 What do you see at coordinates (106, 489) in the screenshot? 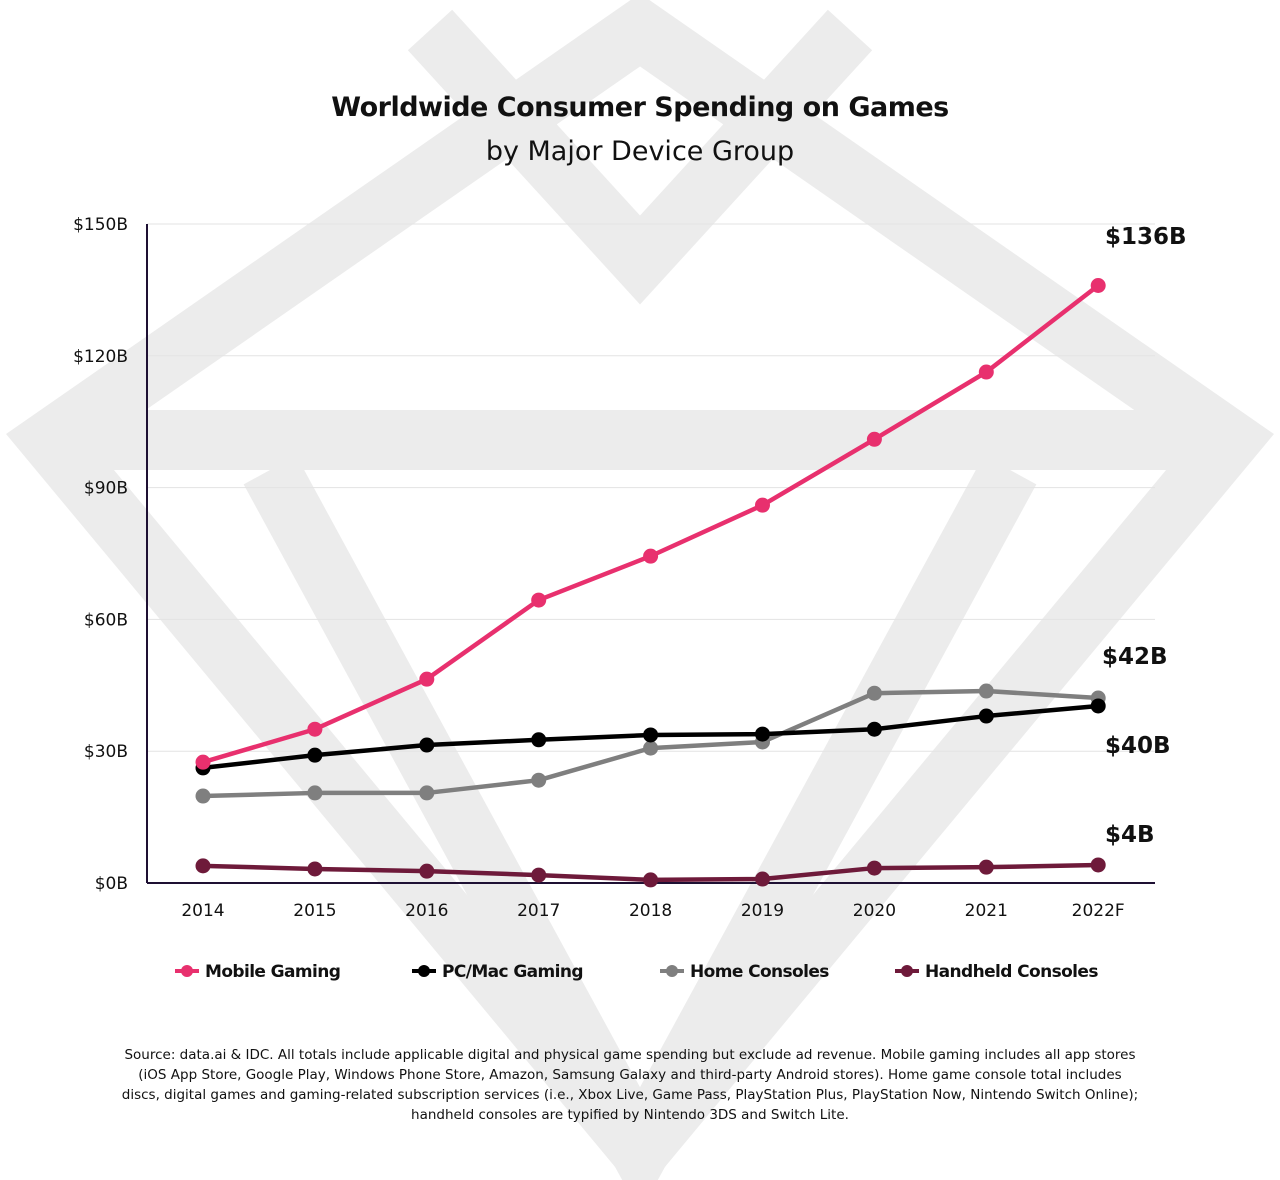
I see `y-tick-label: $90B` at bounding box center [106, 489].